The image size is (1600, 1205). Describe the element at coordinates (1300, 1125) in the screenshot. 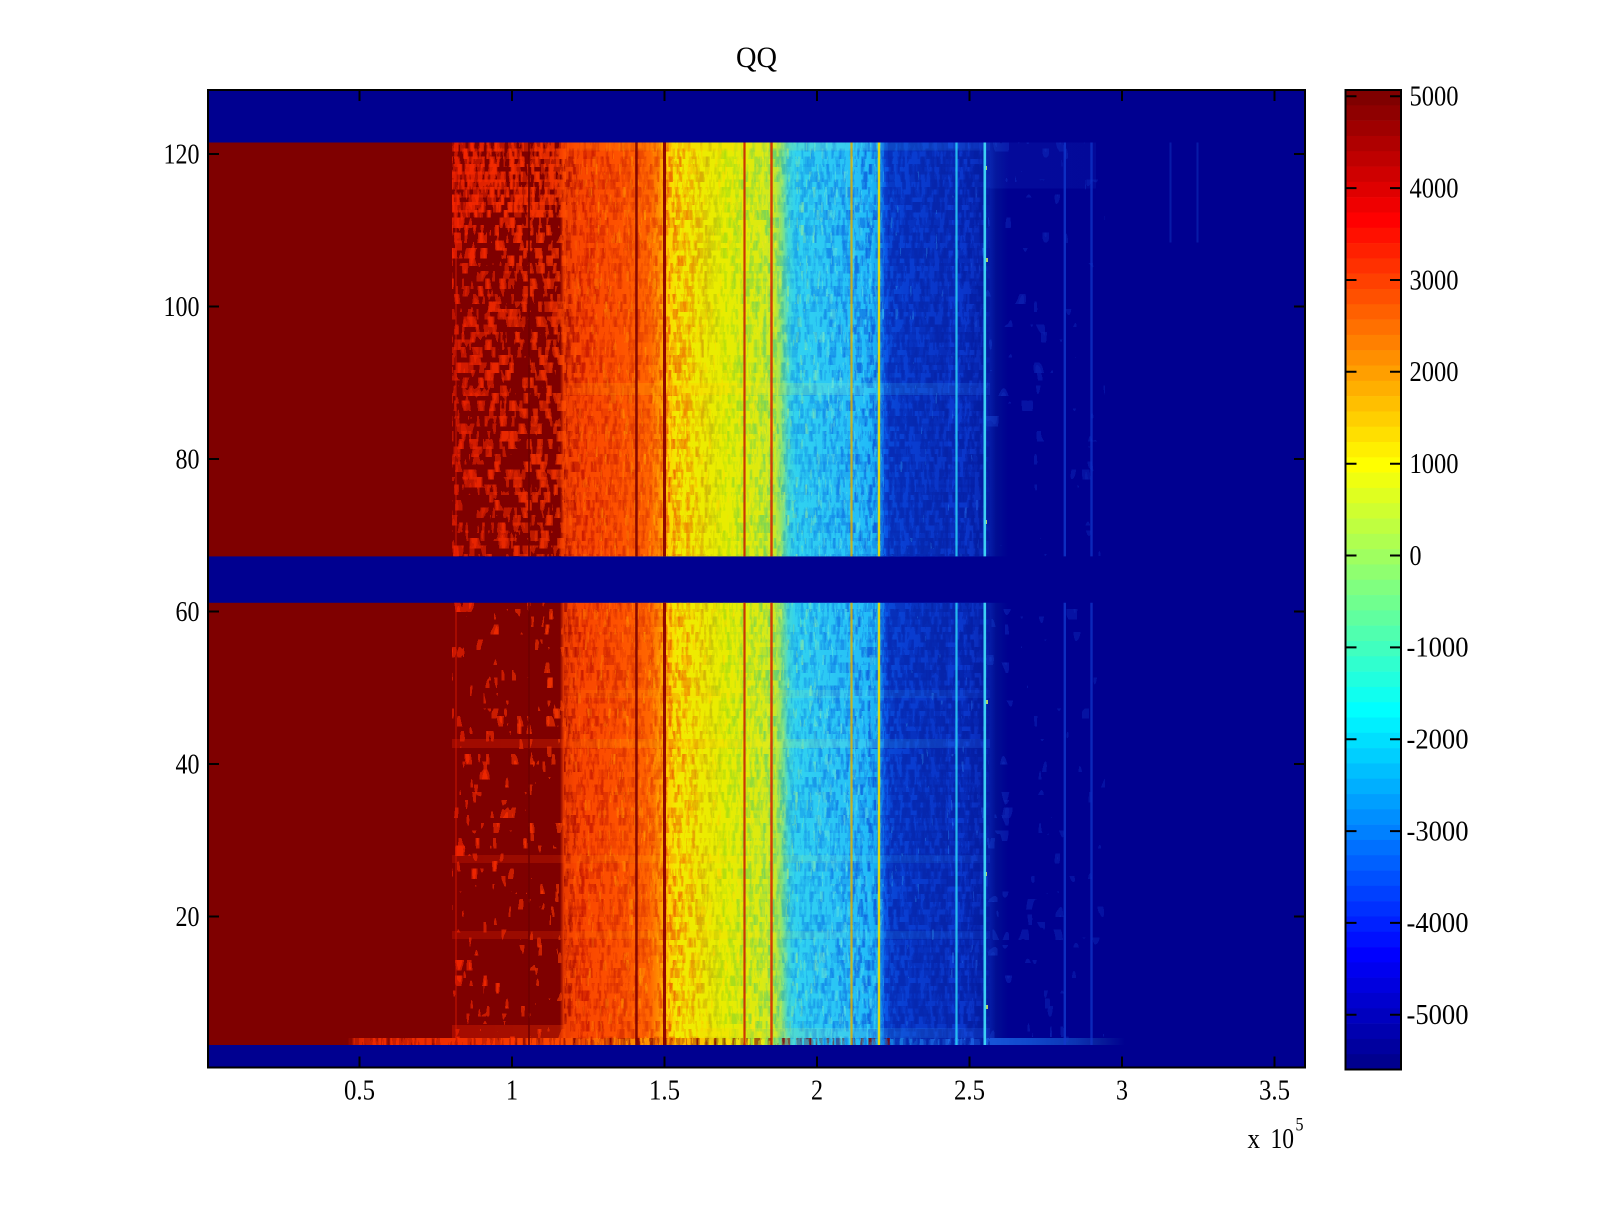

I see `svg-text: 5` at that location.